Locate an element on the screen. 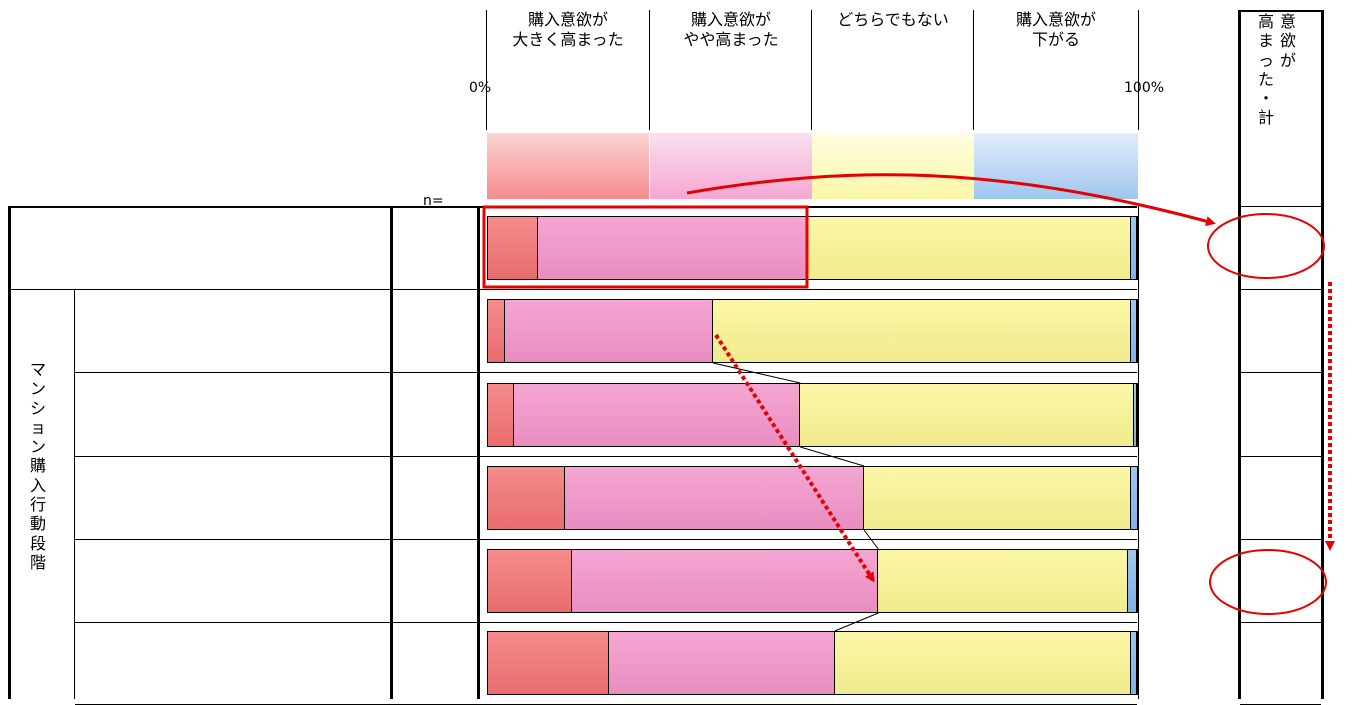 Image resolution: width=1357 pixels, height=705 pixels. total-header-char: っ is located at coordinates (1265, 60).